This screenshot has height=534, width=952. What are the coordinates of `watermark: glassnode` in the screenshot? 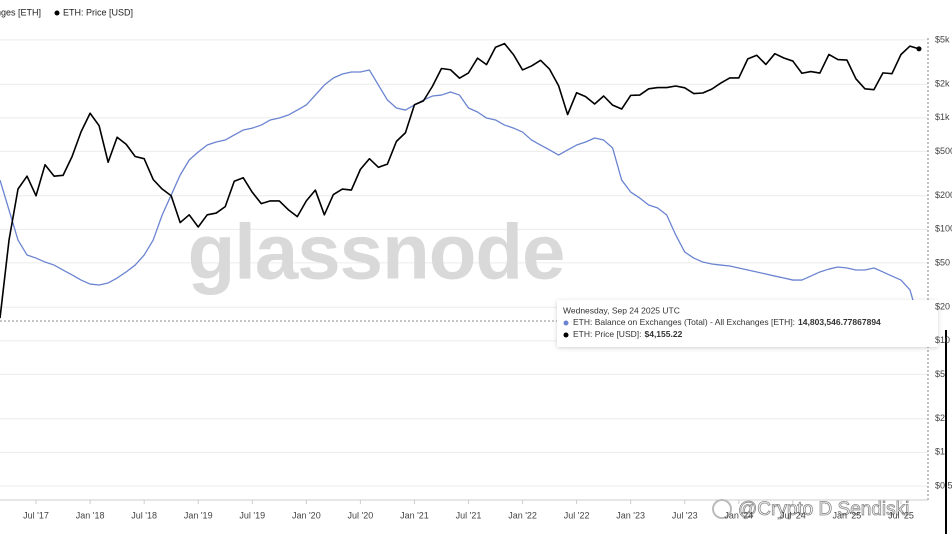 It's located at (376, 252).